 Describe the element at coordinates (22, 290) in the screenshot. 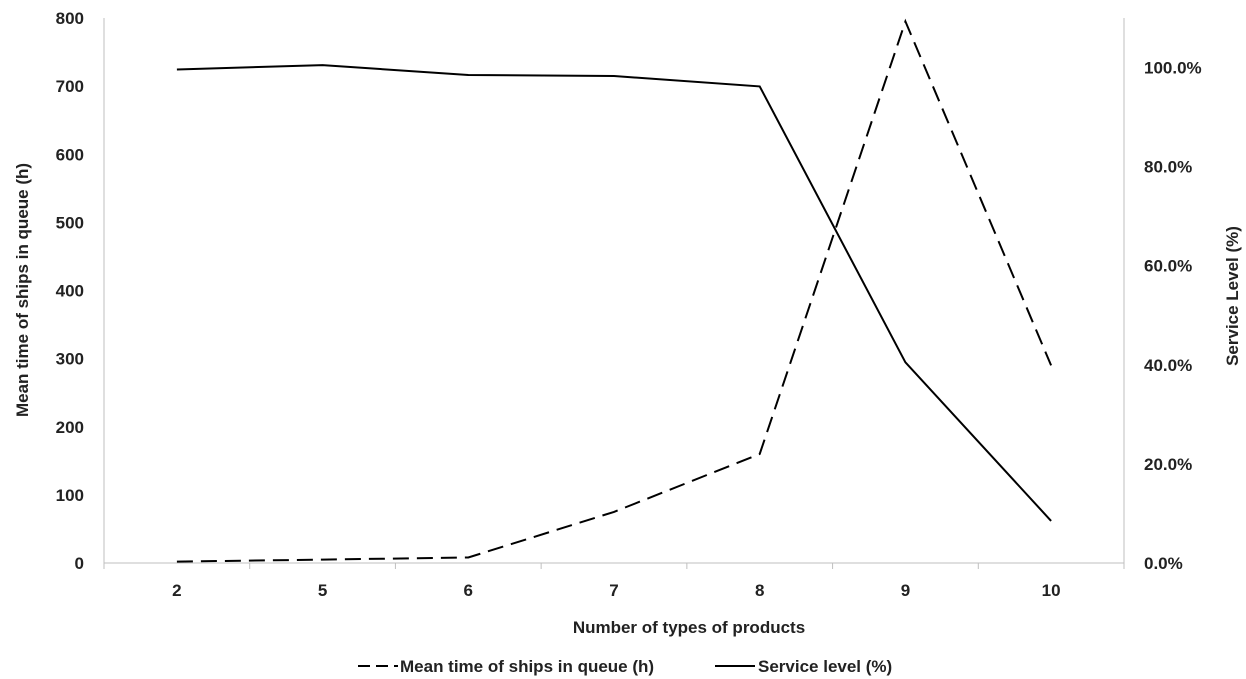

I see `y-axis-title: Mean time of ships in queue (h)` at that location.